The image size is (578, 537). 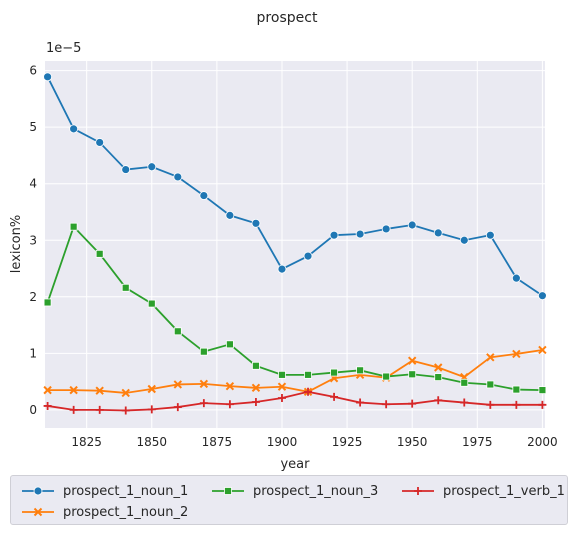 I want to click on x-tick-label: 1950, so click(x=412, y=442).